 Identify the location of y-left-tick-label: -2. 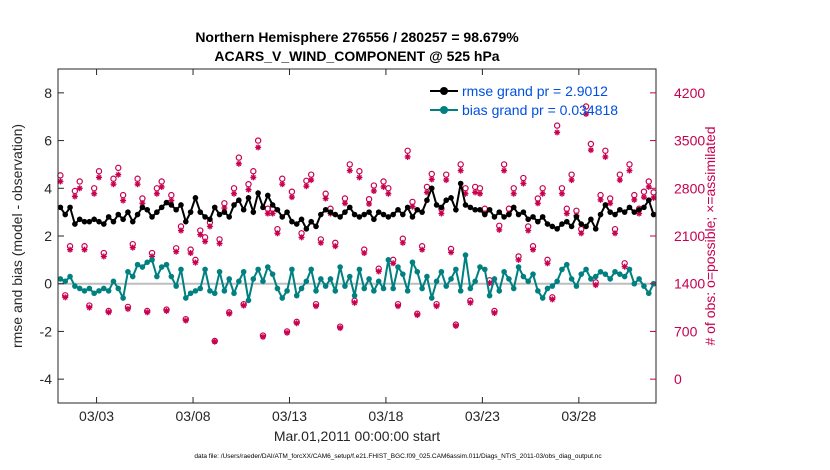
(46, 331).